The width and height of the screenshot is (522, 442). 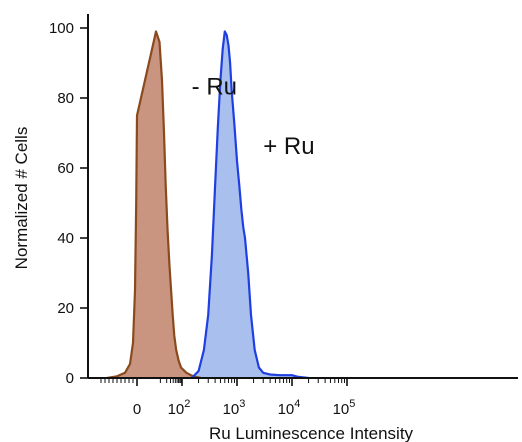 I want to click on x-axis-title: Ru Luminescence Intensity, so click(x=311, y=433).